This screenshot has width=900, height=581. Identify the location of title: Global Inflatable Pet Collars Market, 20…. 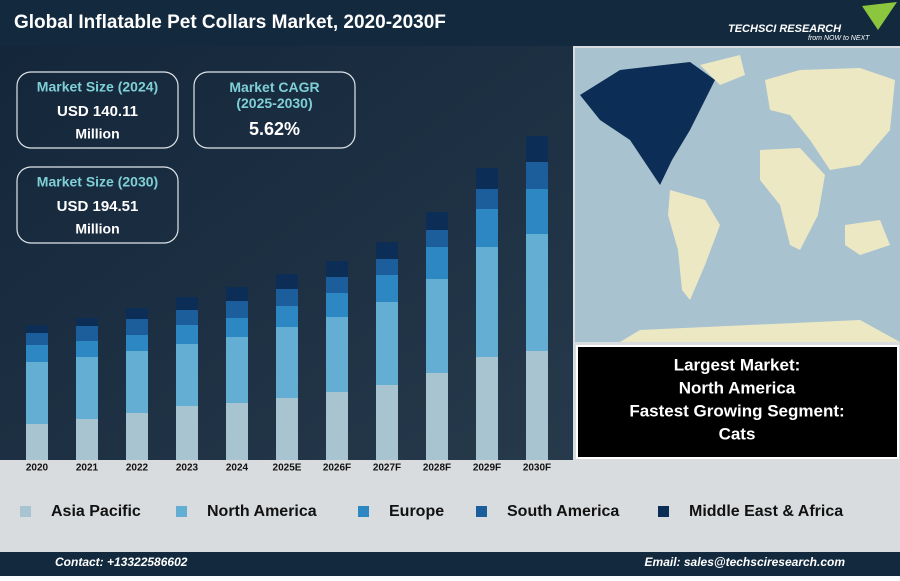
(230, 22).